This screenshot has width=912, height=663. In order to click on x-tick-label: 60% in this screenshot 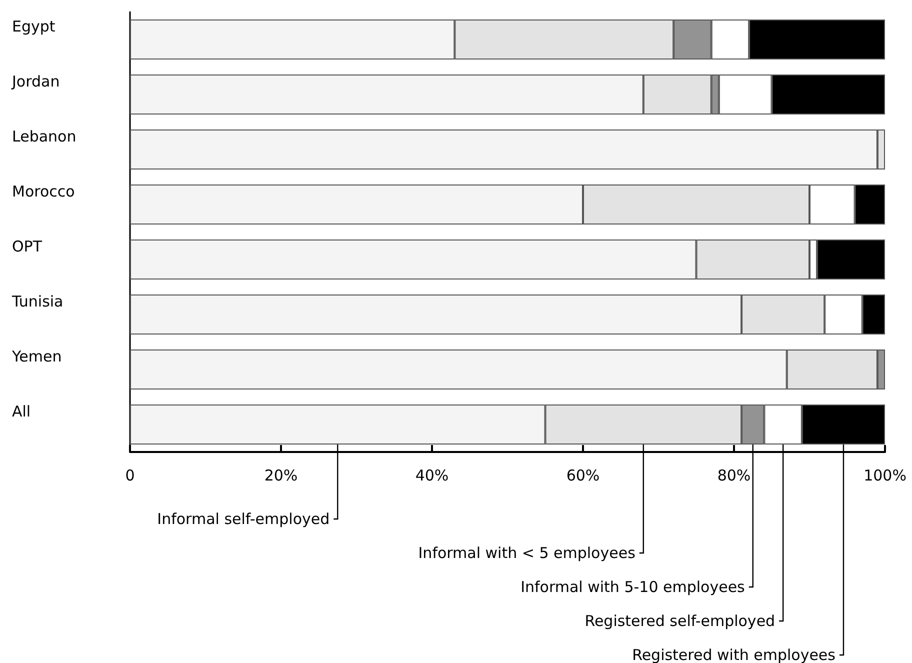, I will do `click(583, 475)`.